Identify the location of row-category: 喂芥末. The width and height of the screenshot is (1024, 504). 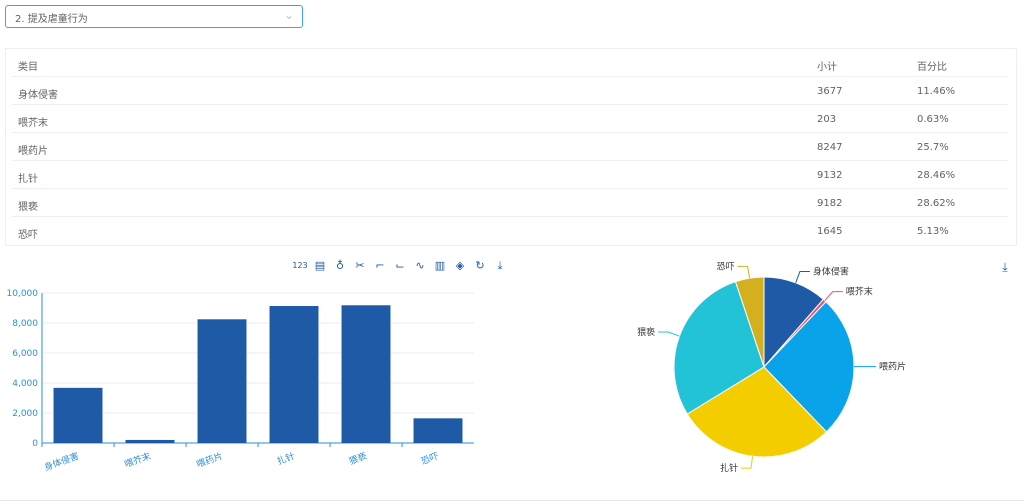
(33, 123).